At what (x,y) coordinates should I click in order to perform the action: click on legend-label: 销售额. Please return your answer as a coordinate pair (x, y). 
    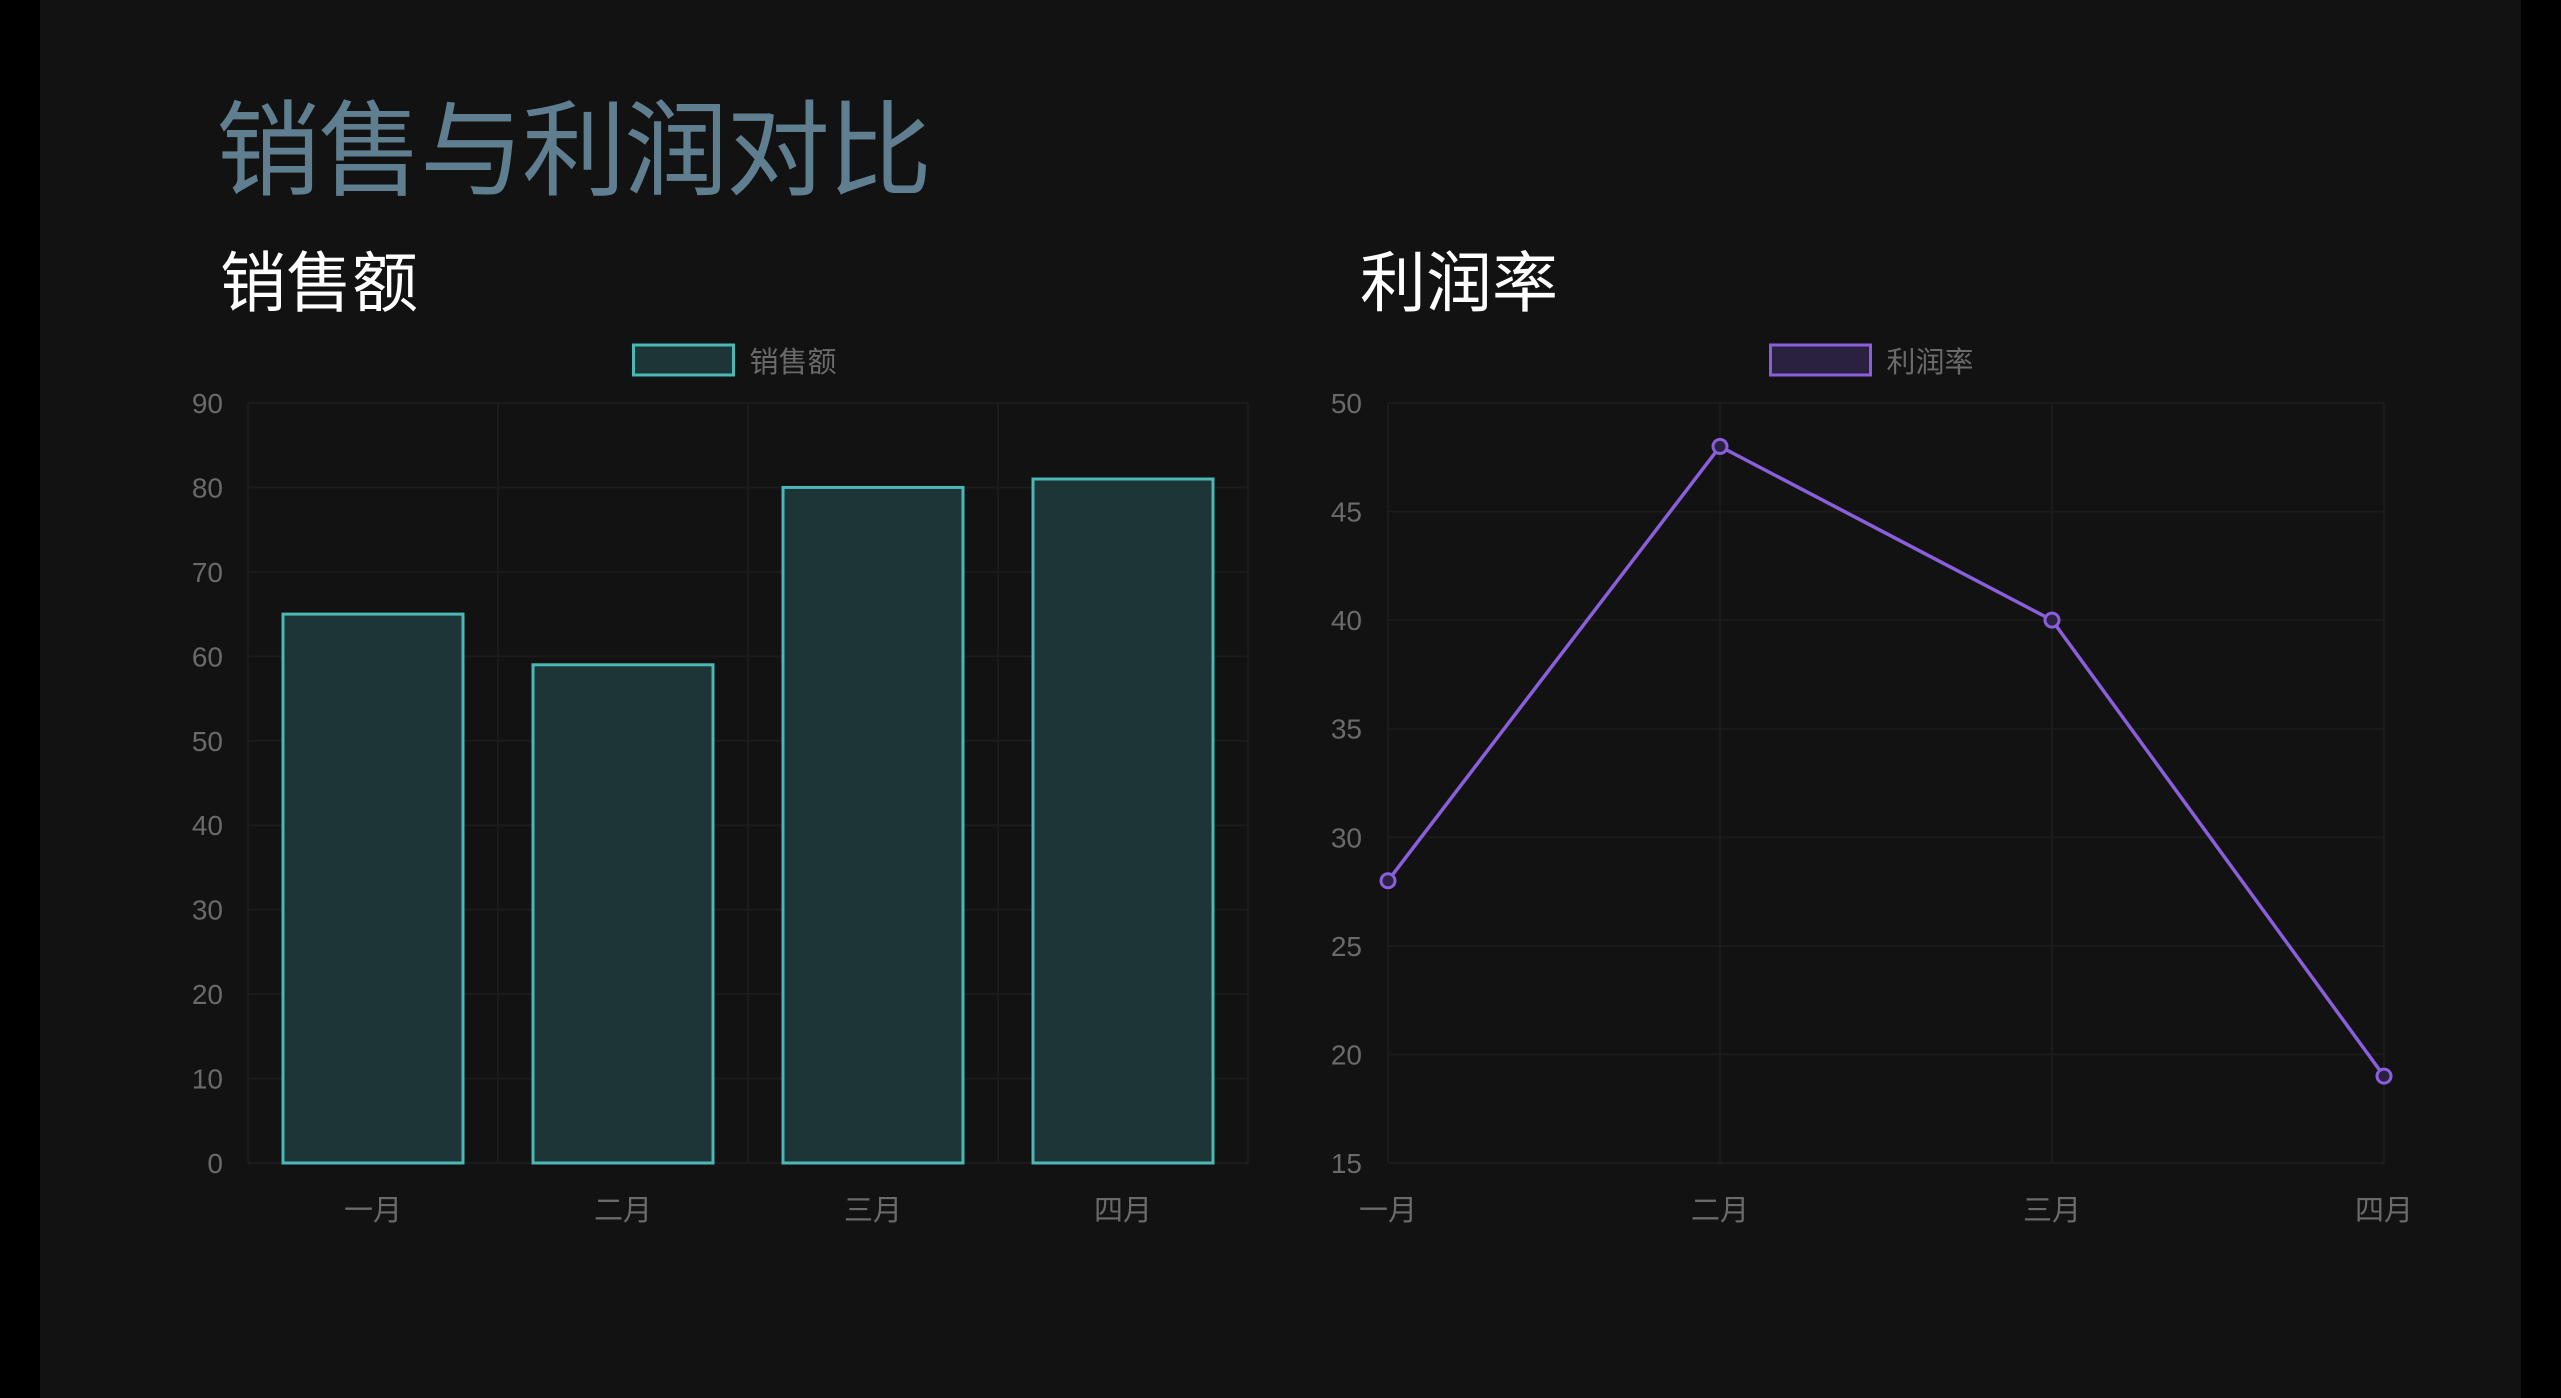
    Looking at the image, I should click on (793, 362).